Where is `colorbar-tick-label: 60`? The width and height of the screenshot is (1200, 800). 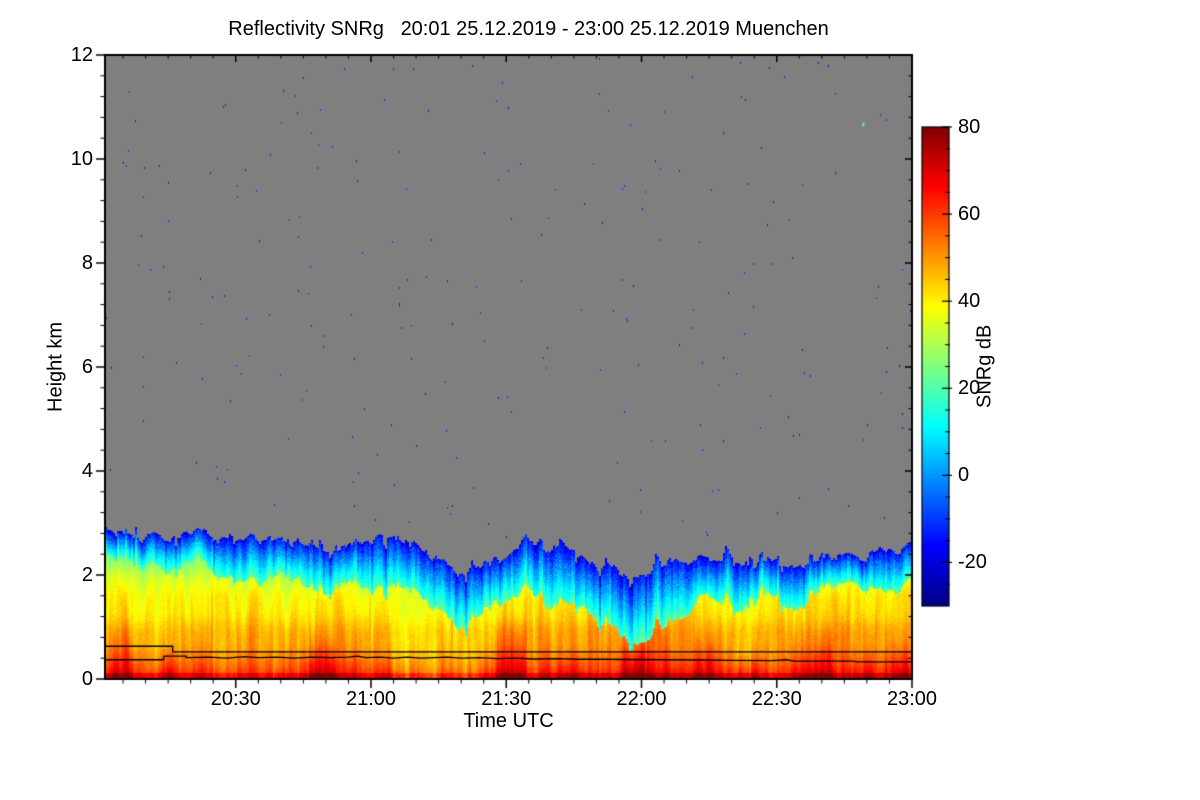 colorbar-tick-label: 60 is located at coordinates (969, 214).